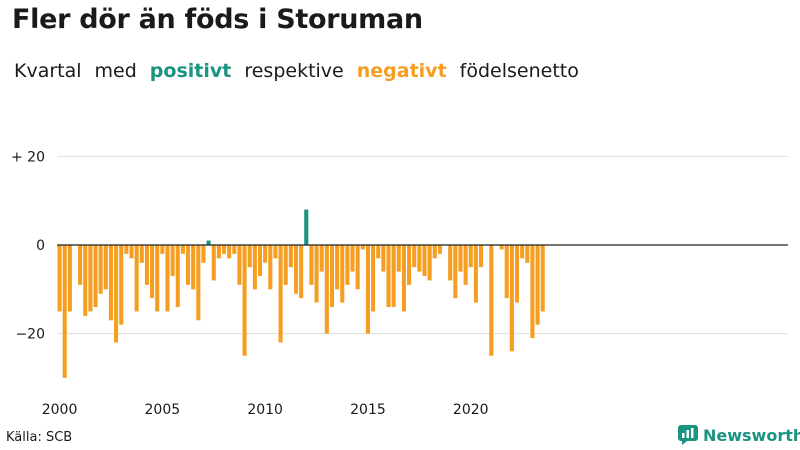 Image resolution: width=800 pixels, height=450 pixels. Describe the element at coordinates (40, 246) in the screenshot. I see `y-tick-label: 0` at that location.